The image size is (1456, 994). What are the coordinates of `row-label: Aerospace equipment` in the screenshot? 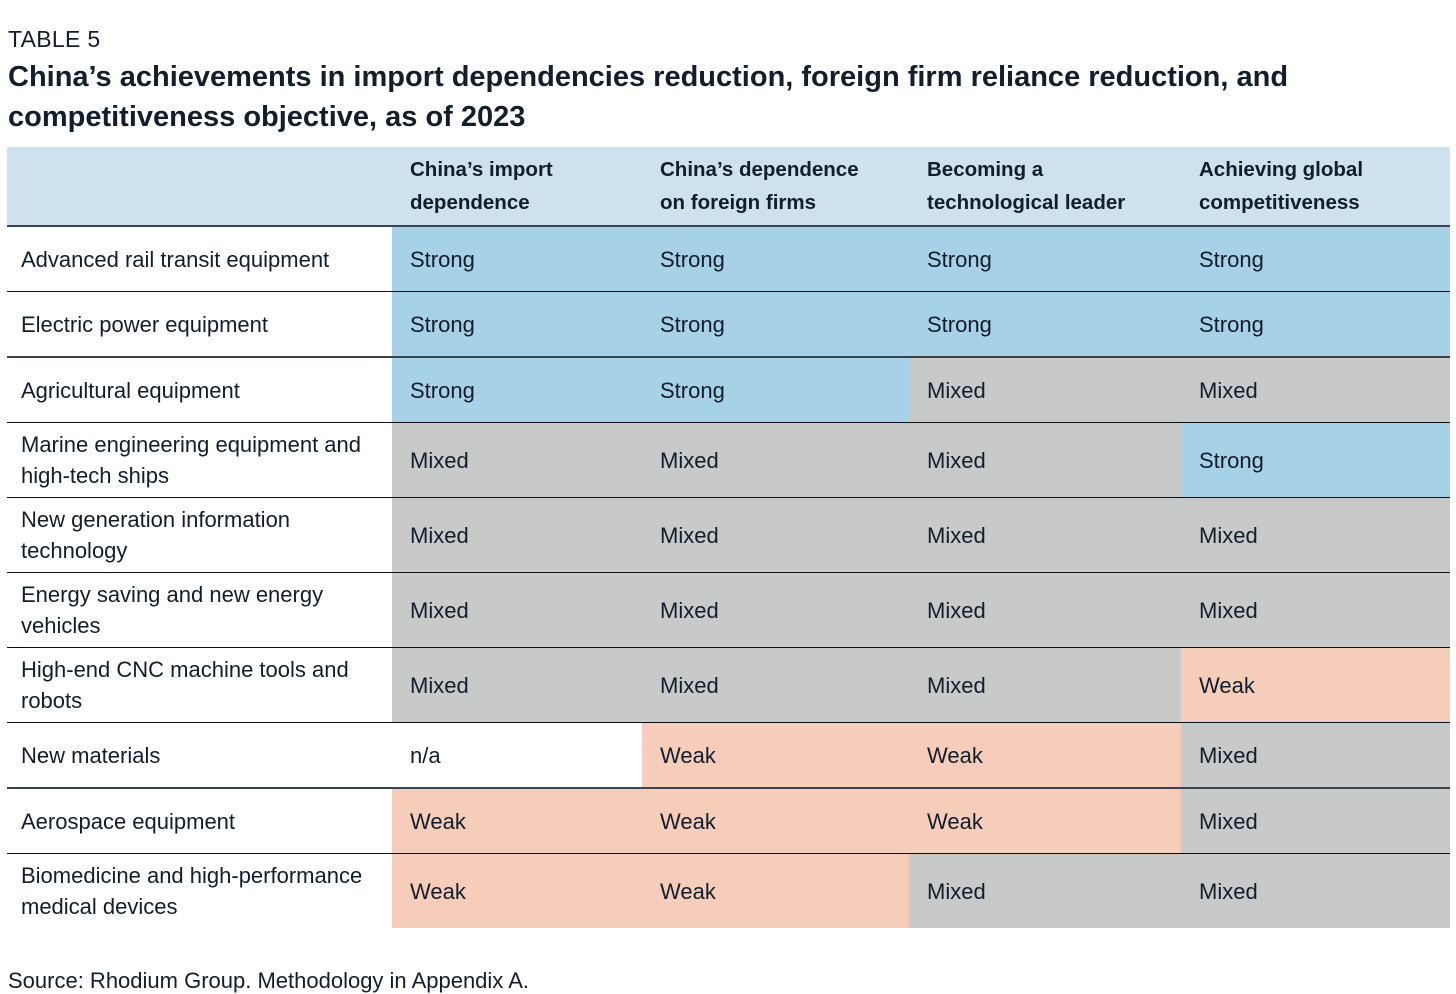 It's located at (128, 821).